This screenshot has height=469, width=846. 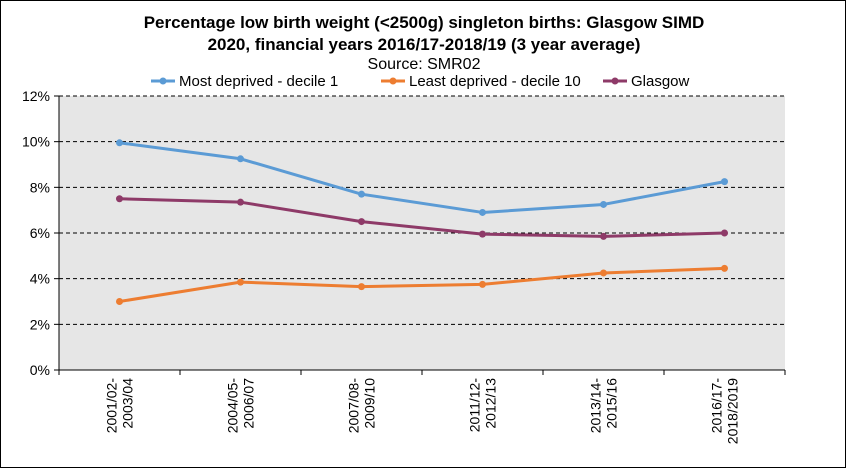 What do you see at coordinates (424, 64) in the screenshot?
I see `chart-subtitle: Source: SMR02` at bounding box center [424, 64].